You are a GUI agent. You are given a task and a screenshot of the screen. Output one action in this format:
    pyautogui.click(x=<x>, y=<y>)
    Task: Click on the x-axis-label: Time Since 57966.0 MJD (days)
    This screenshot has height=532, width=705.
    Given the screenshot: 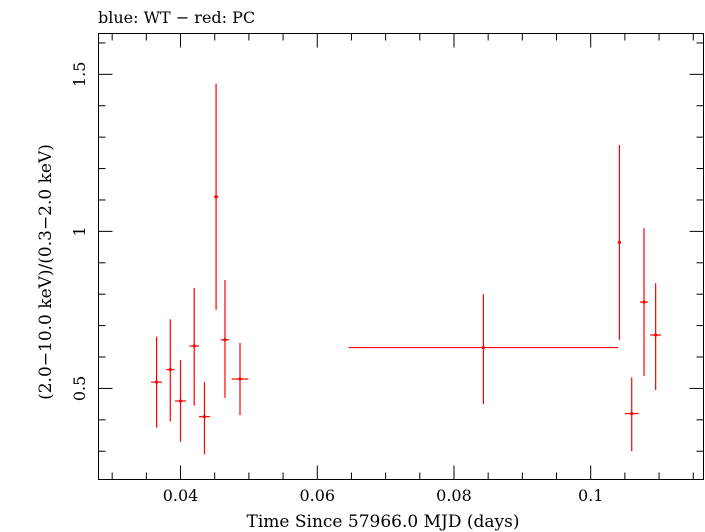 What is the action you would take?
    pyautogui.click(x=383, y=522)
    